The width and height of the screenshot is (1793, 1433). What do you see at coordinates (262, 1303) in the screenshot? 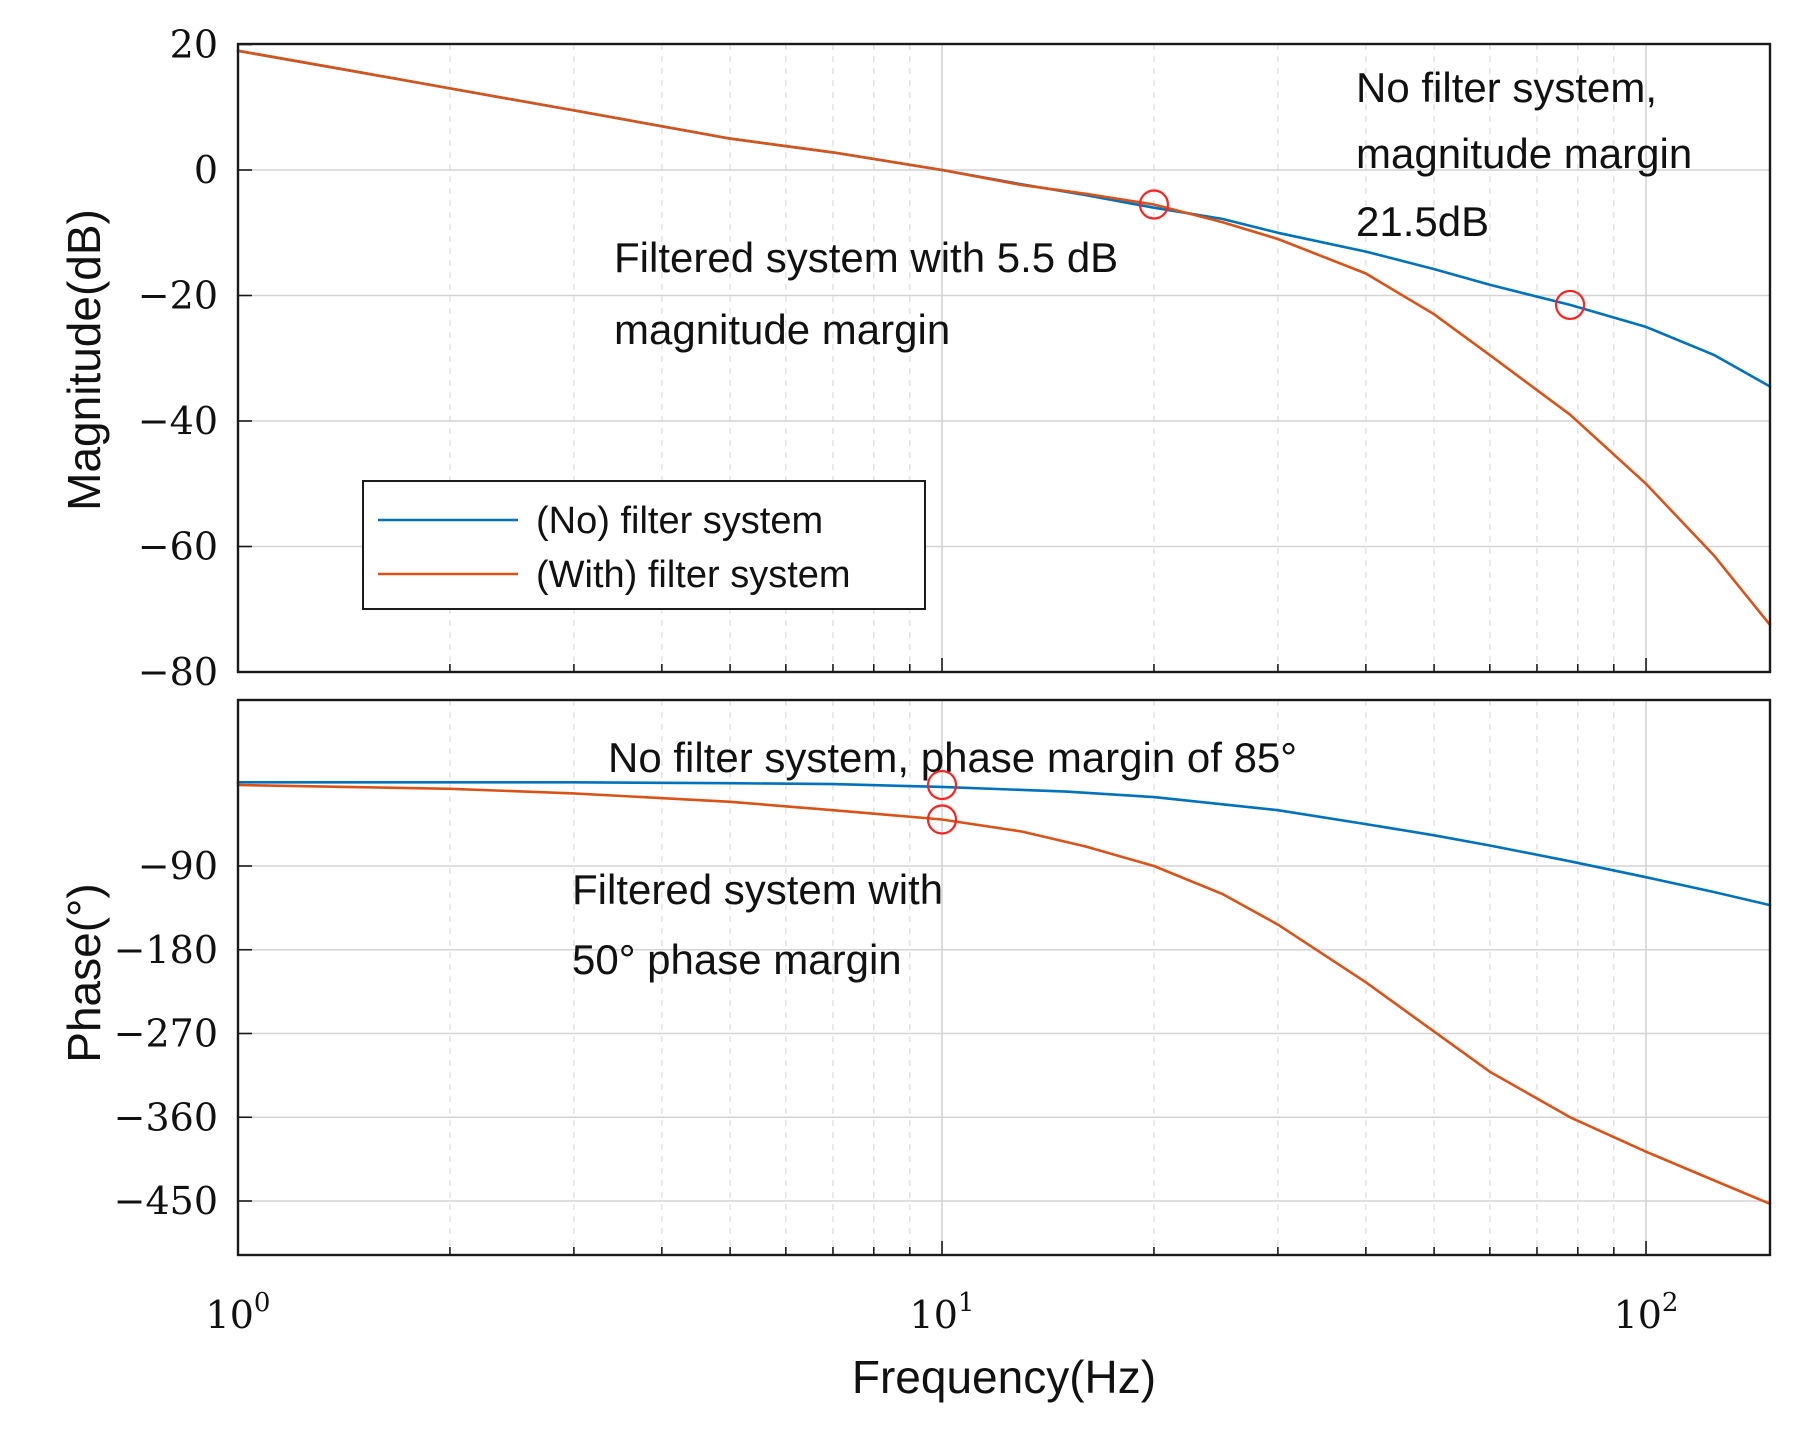
I see `xtick-label-exponent-0: 0` at bounding box center [262, 1303].